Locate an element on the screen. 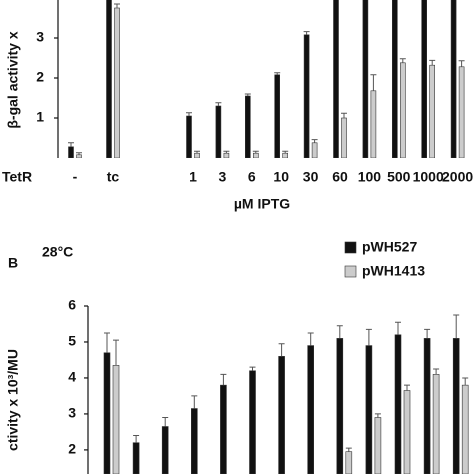  legend-swatch is located at coordinates (350, 271).